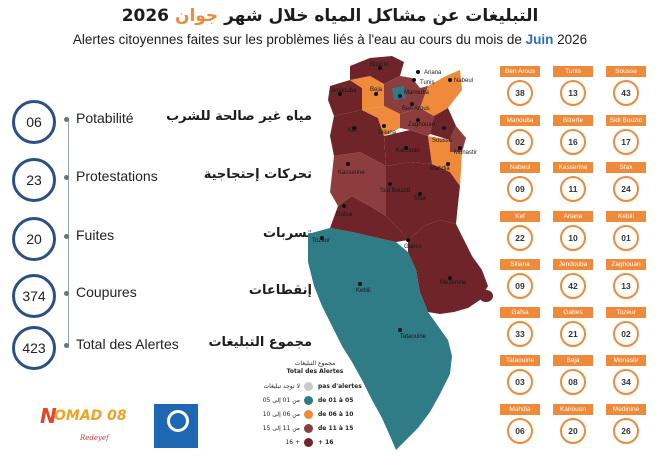  What do you see at coordinates (94, 438) in the screenshot?
I see `nomad-logo-subtitle: Redeyef` at bounding box center [94, 438].